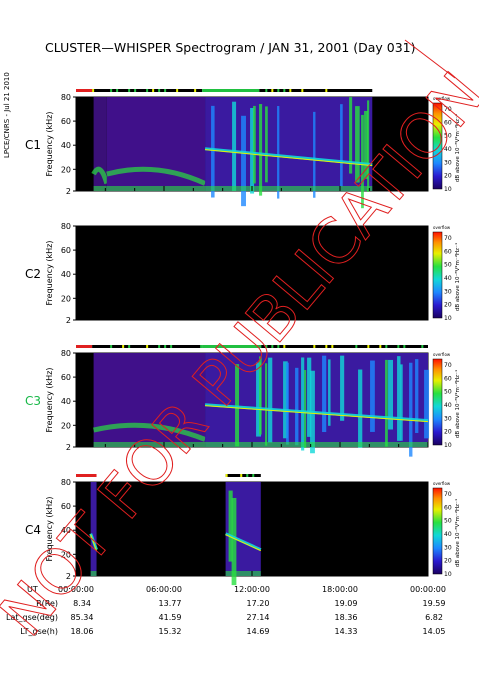 The width and height of the screenshot is (479, 678). Describe the element at coordinates (430, 59) in the screenshot. I see `watermark-stroke` at that location.